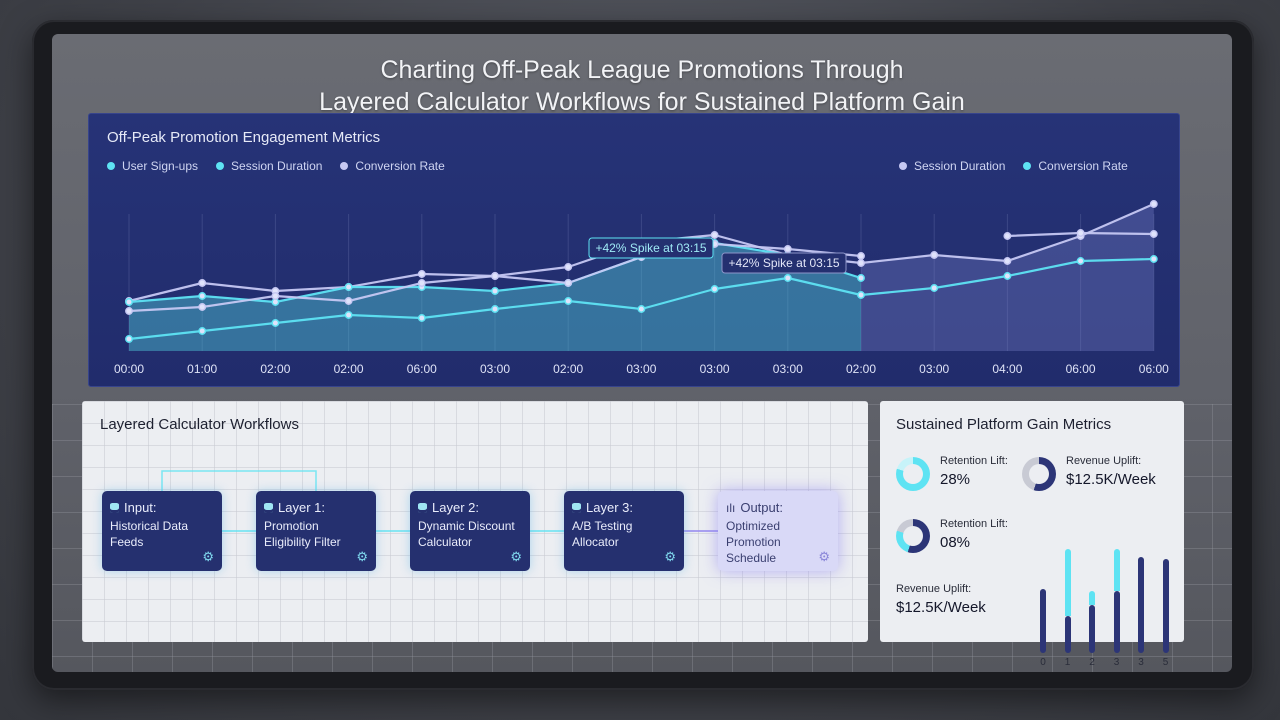  Describe the element at coordinates (1067, 662) in the screenshot. I see `gain-bar-axis-label: 1` at that location.